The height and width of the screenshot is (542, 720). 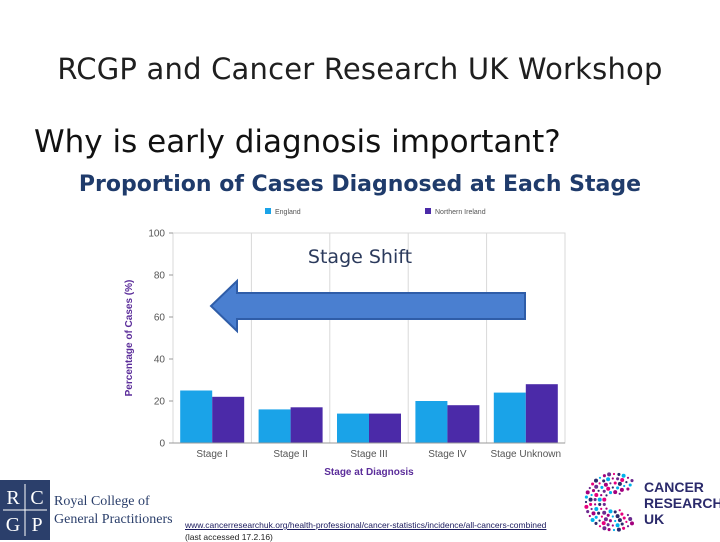 What do you see at coordinates (360, 69) in the screenshot?
I see `slide-title: RCGP and Cancer Research UK Workshop` at bounding box center [360, 69].